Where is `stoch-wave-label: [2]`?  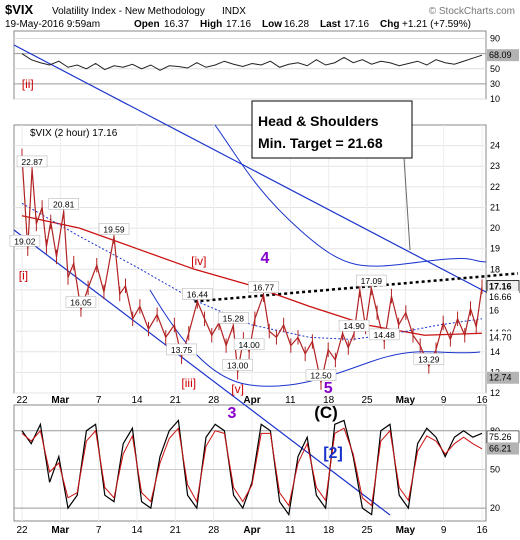 stoch-wave-label: [2] is located at coordinates (333, 453).